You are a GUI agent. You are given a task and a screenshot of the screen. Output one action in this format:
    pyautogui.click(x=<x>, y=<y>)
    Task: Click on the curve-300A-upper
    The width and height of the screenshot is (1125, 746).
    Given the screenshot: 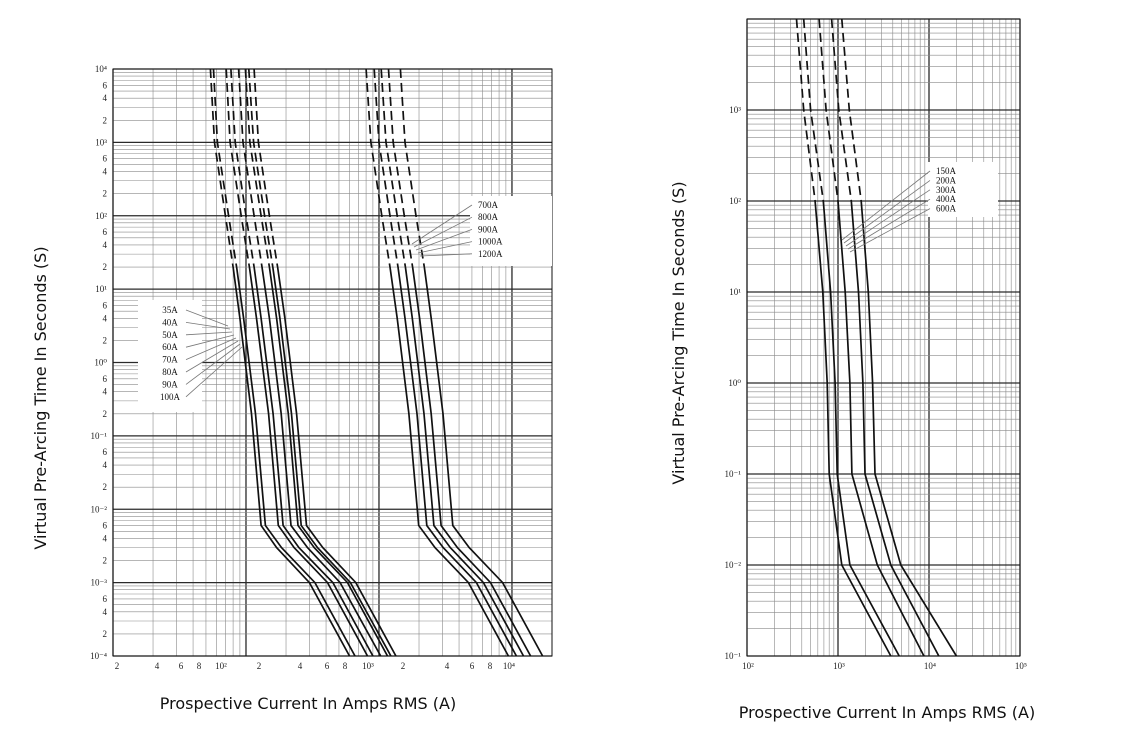 What is the action you would take?
    pyautogui.click(x=828, y=110)
    